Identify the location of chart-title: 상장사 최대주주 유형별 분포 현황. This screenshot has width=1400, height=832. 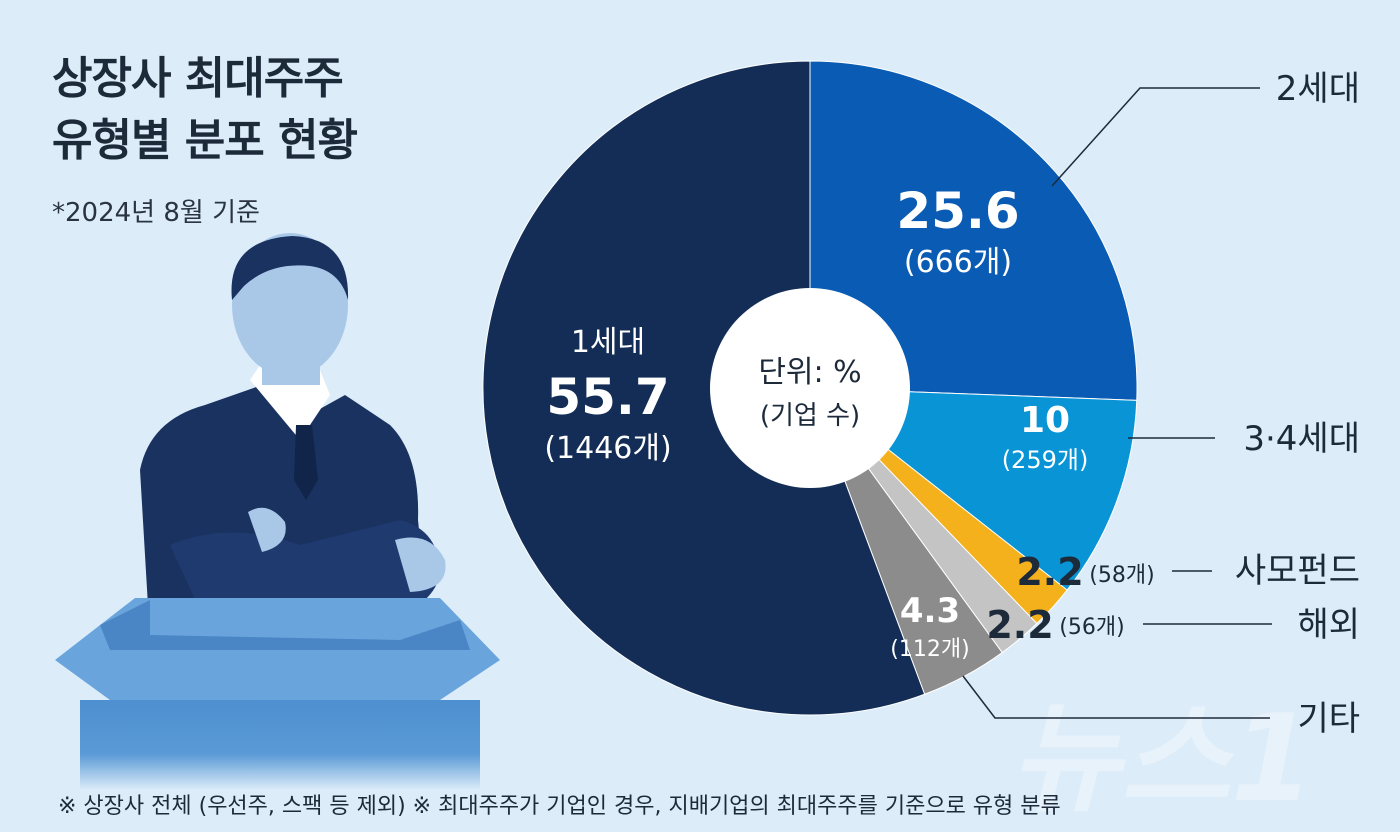
(205, 110).